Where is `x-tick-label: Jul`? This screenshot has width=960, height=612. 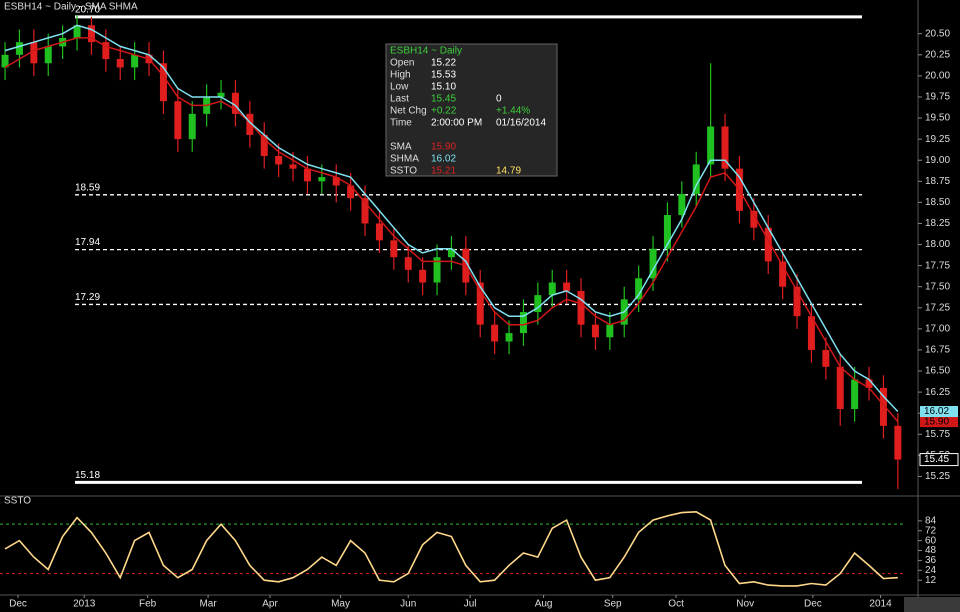 x-tick-label: Jul is located at coordinates (470, 604).